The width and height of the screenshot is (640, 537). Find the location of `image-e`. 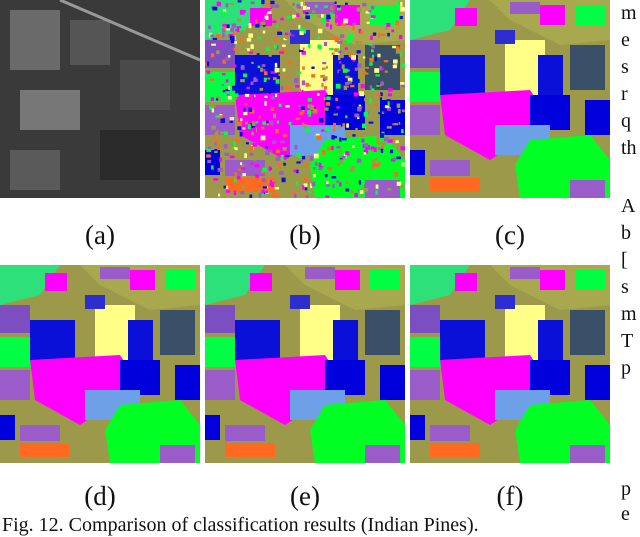

image-e is located at coordinates (305, 364).